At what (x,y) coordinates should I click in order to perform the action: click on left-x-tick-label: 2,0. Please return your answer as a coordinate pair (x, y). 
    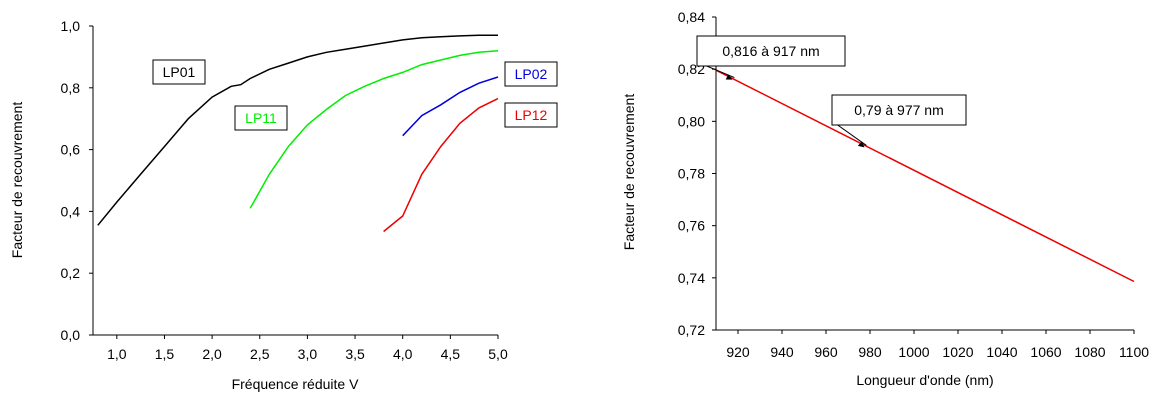
    Looking at the image, I should click on (212, 354).